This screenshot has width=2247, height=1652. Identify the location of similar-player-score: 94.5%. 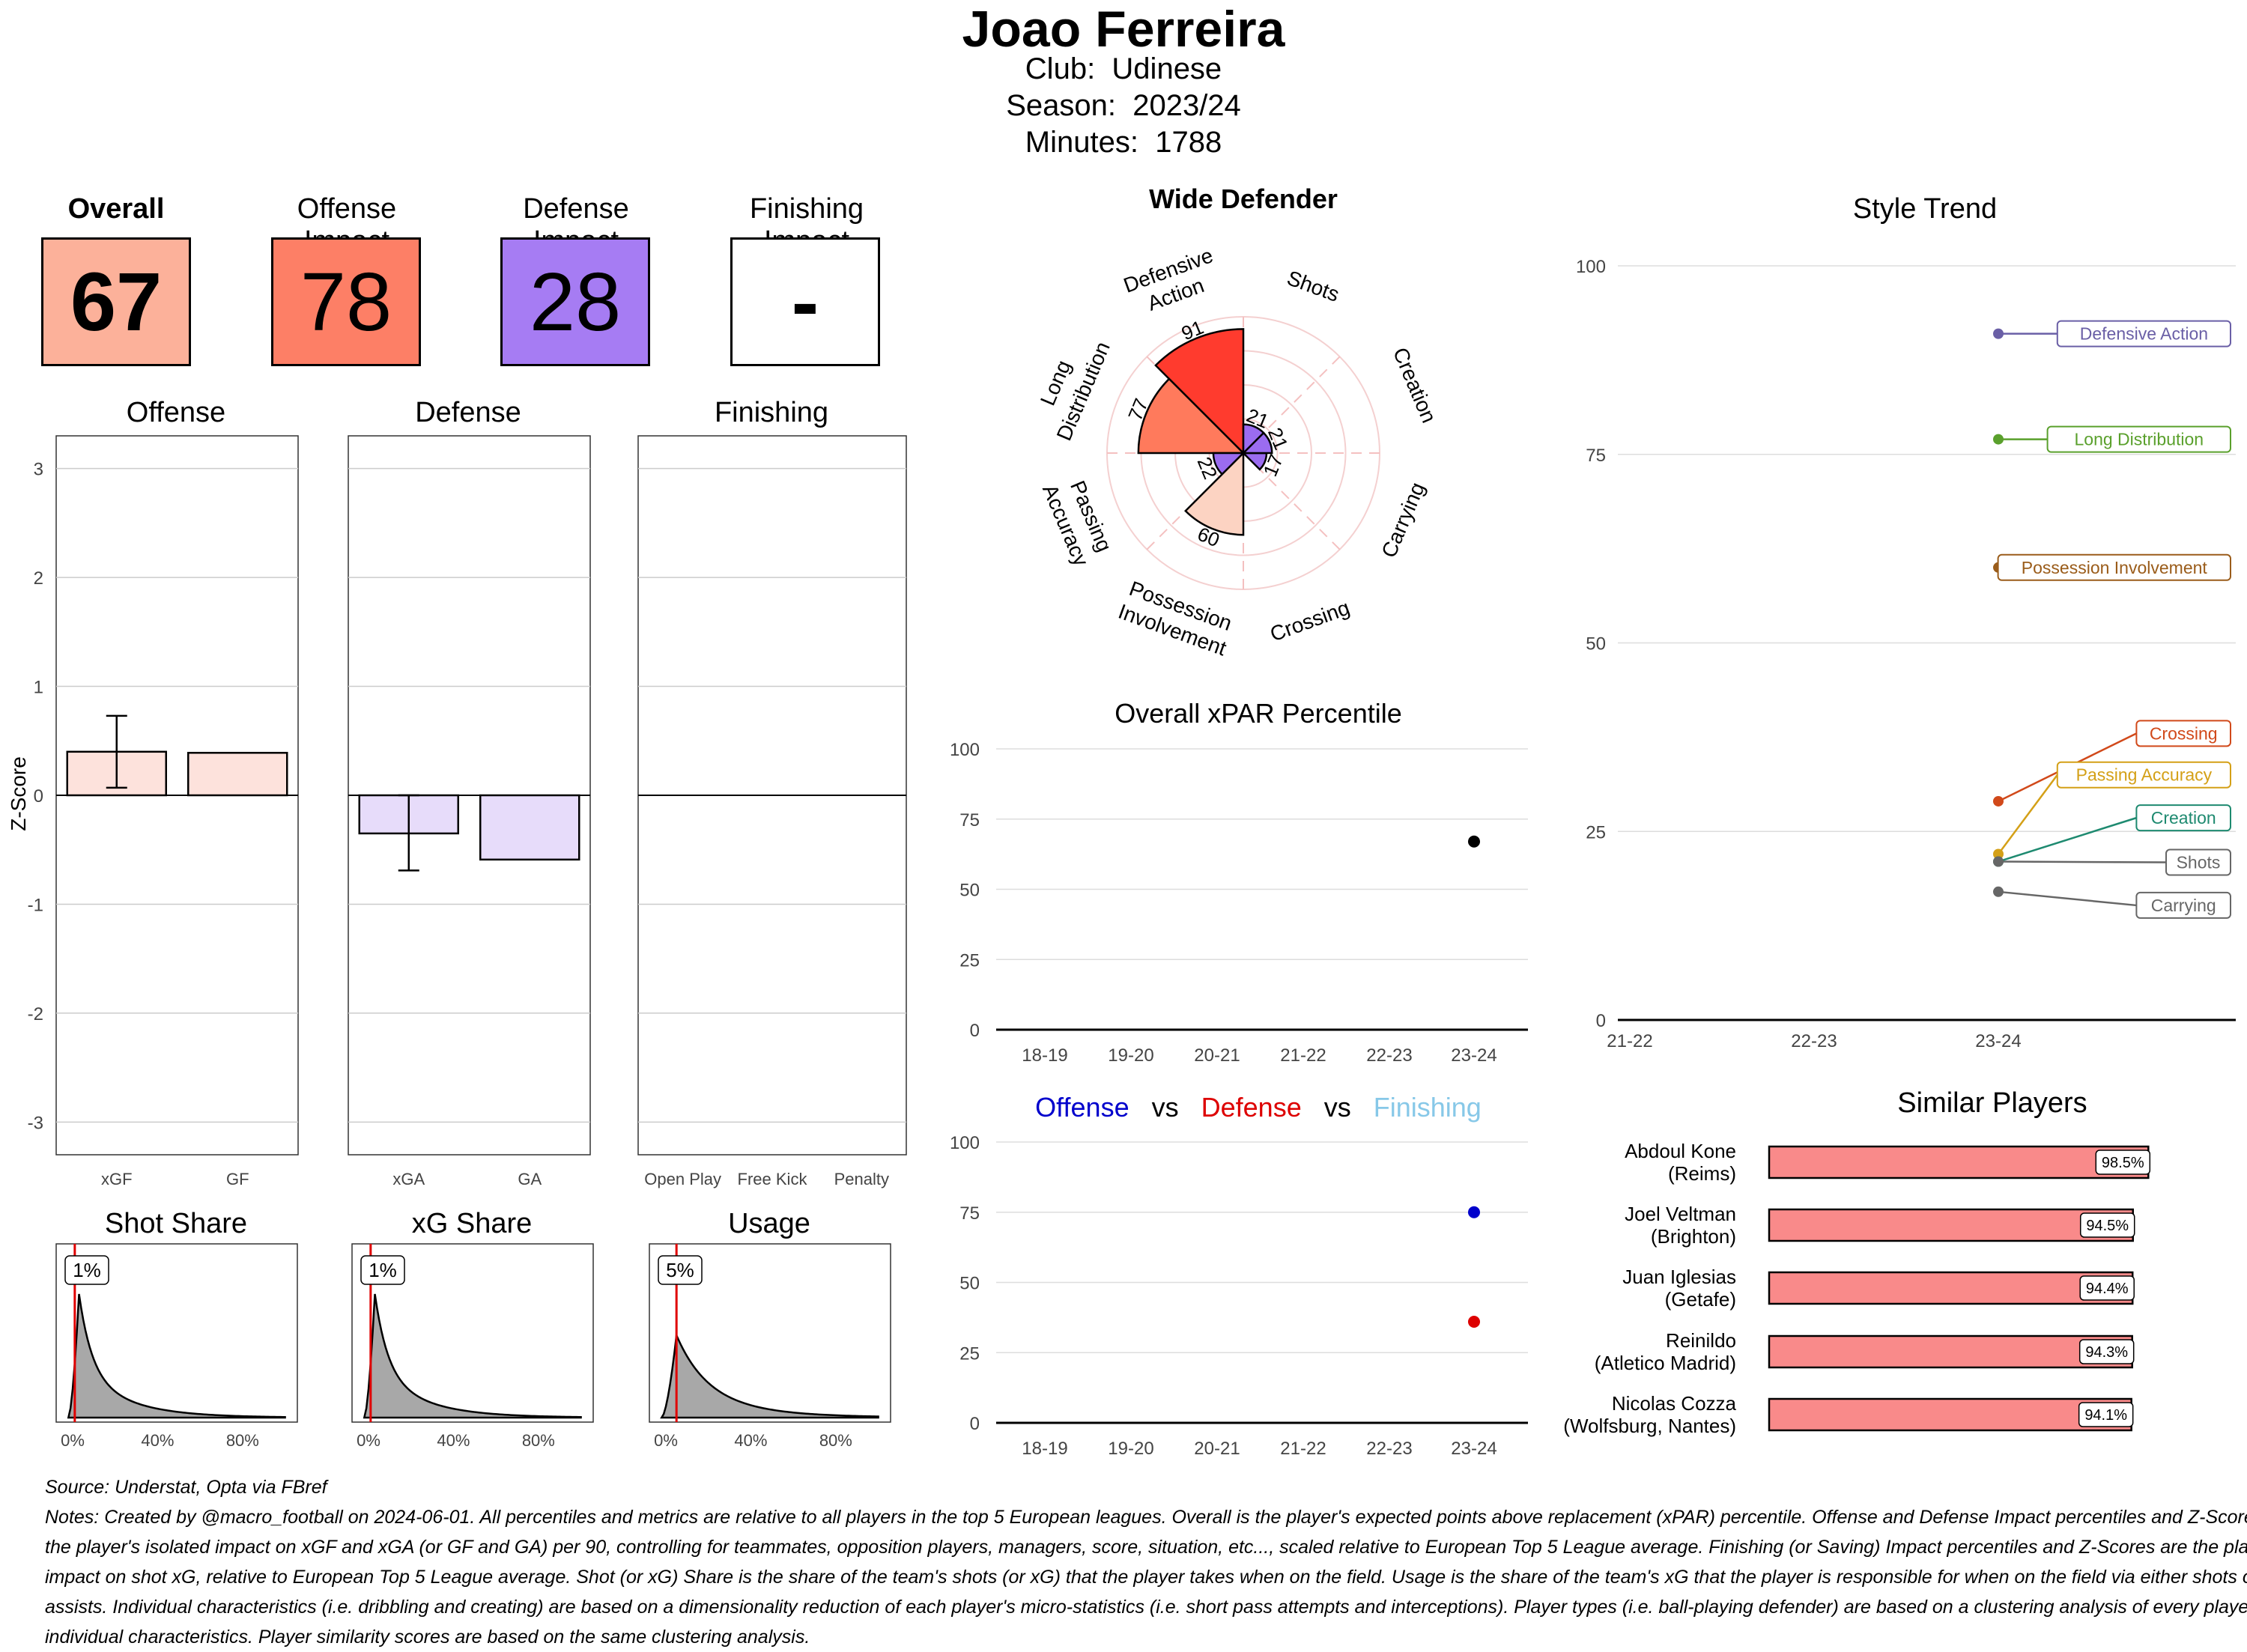
(2107, 1226).